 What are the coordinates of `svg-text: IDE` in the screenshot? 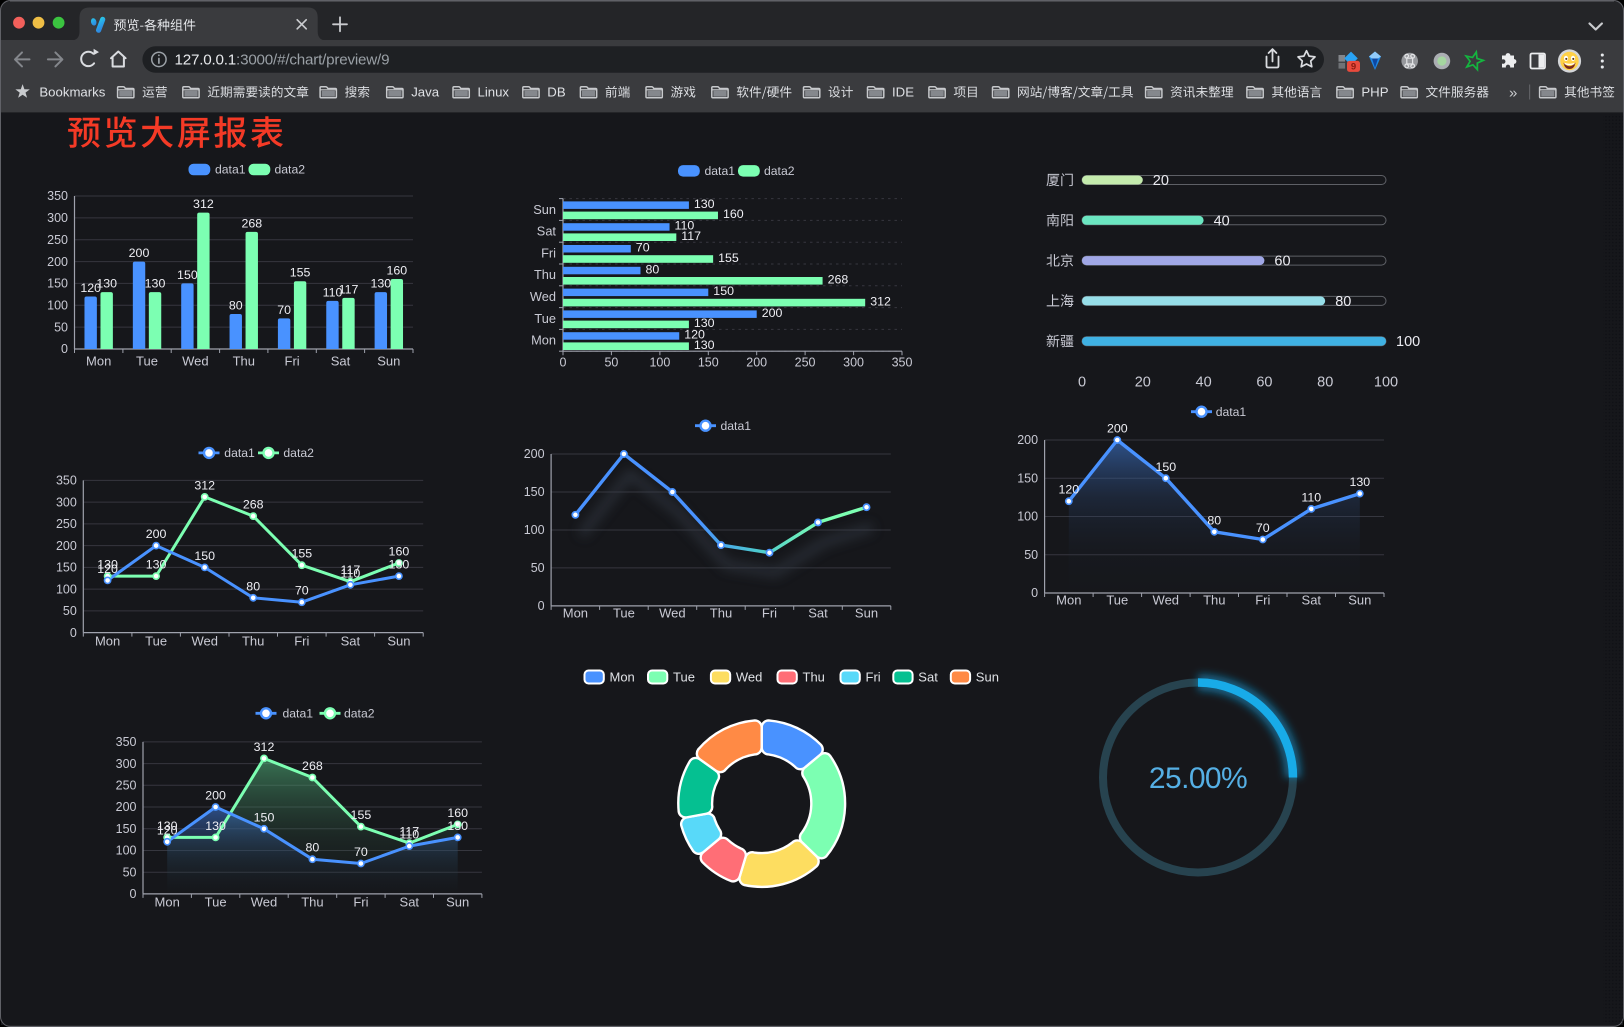 It's located at (903, 92).